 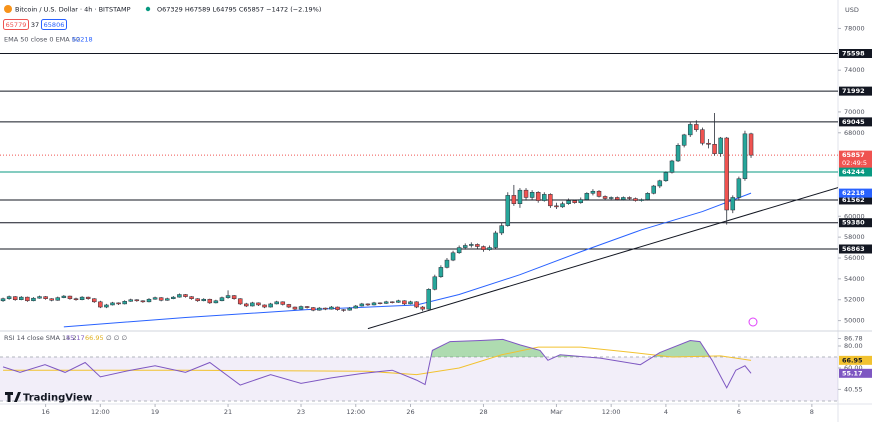 I want to click on level-label: 61562, so click(x=853, y=200).